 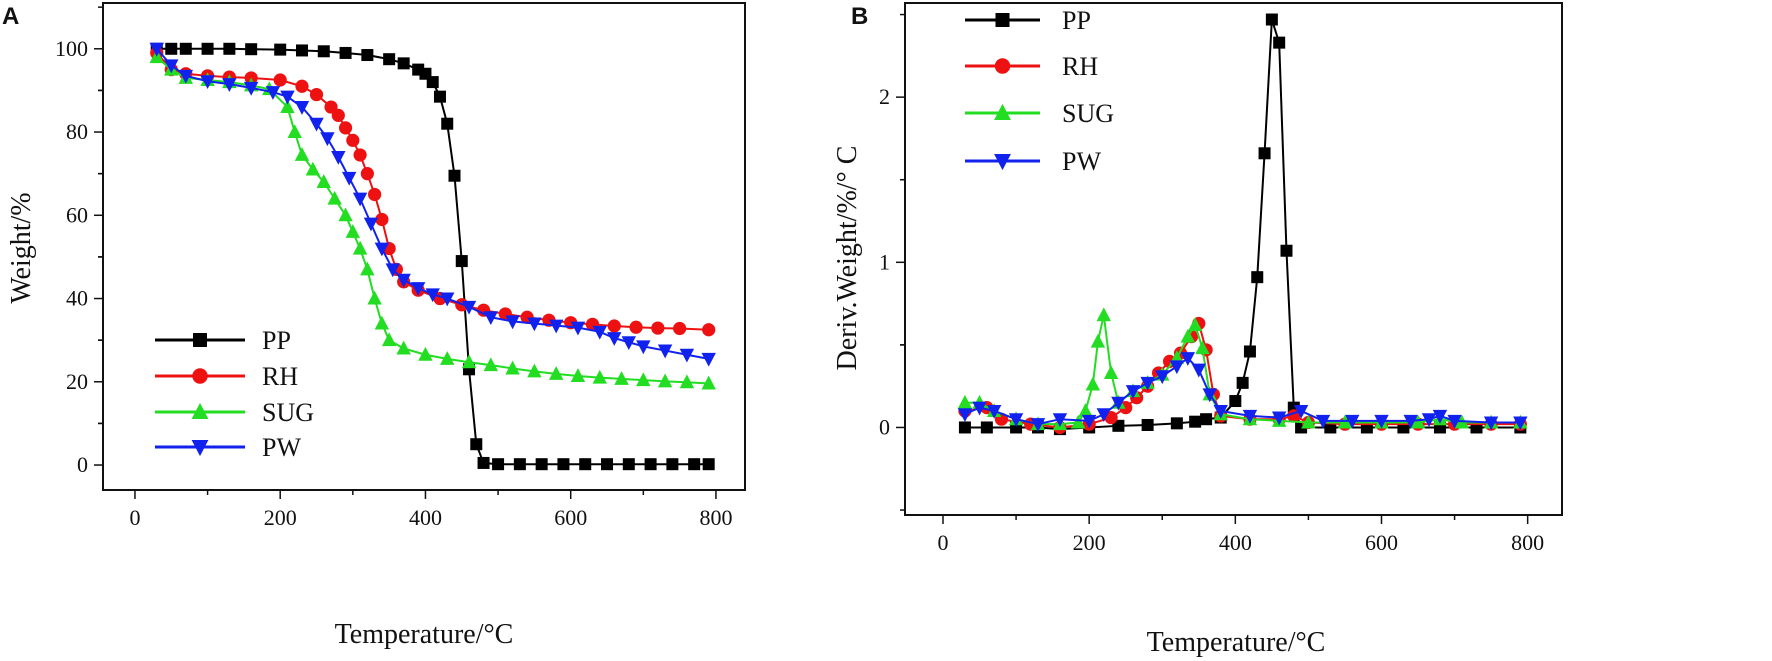 What do you see at coordinates (859, 16) in the screenshot?
I see `panel-label-b: B` at bounding box center [859, 16].